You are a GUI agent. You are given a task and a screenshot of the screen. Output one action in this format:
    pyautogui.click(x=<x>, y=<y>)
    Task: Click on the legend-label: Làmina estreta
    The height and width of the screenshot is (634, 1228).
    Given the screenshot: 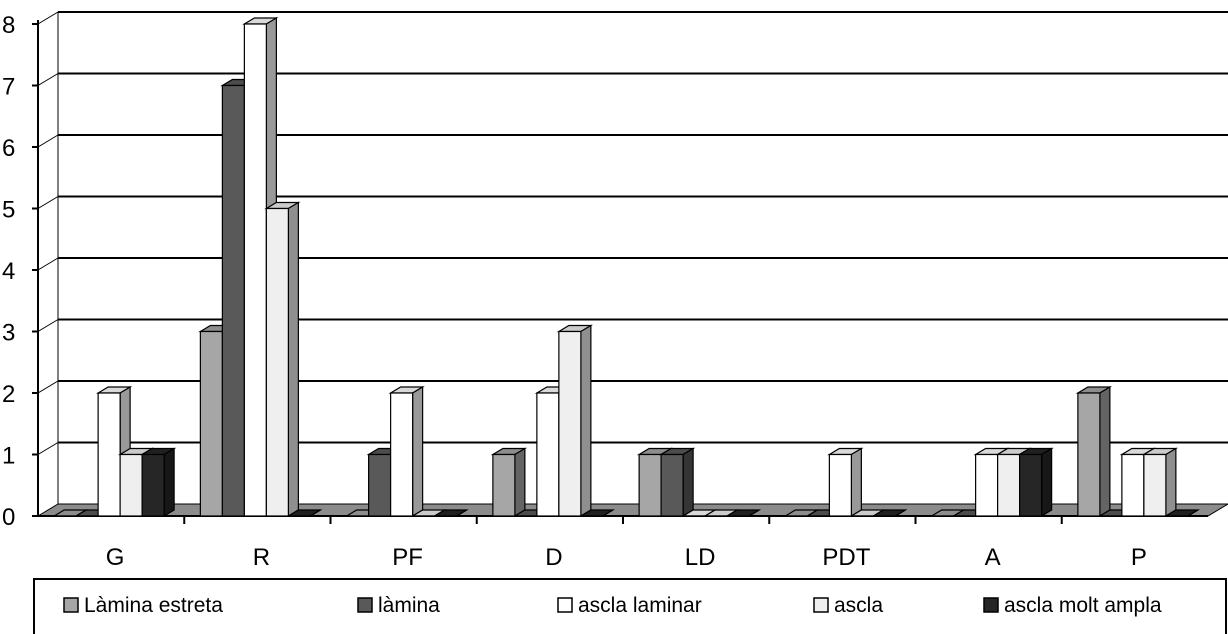 What is the action you would take?
    pyautogui.click(x=153, y=605)
    